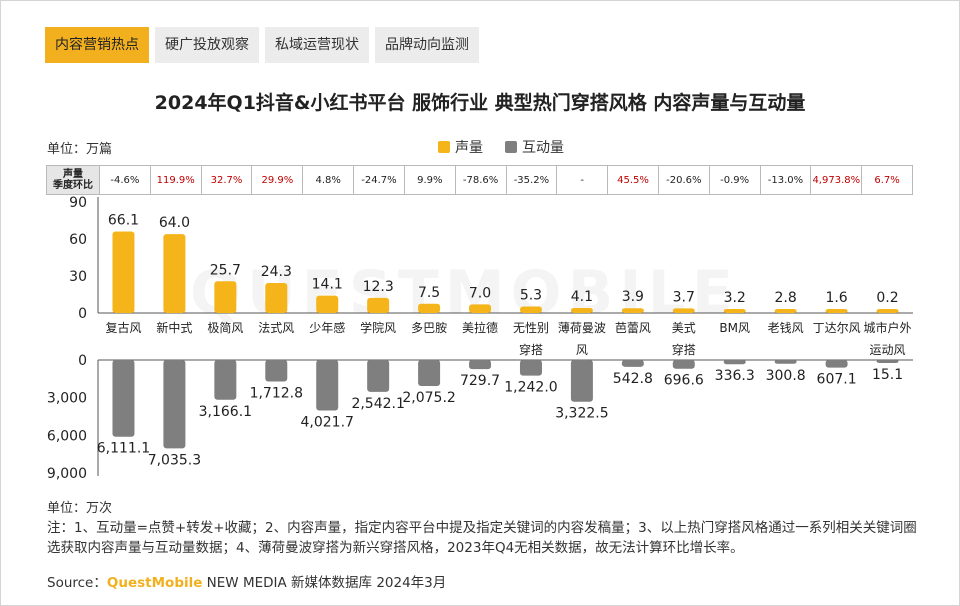 The width and height of the screenshot is (960, 606). Describe the element at coordinates (78, 277) in the screenshot. I see `y-tick-label-top: 30` at that location.